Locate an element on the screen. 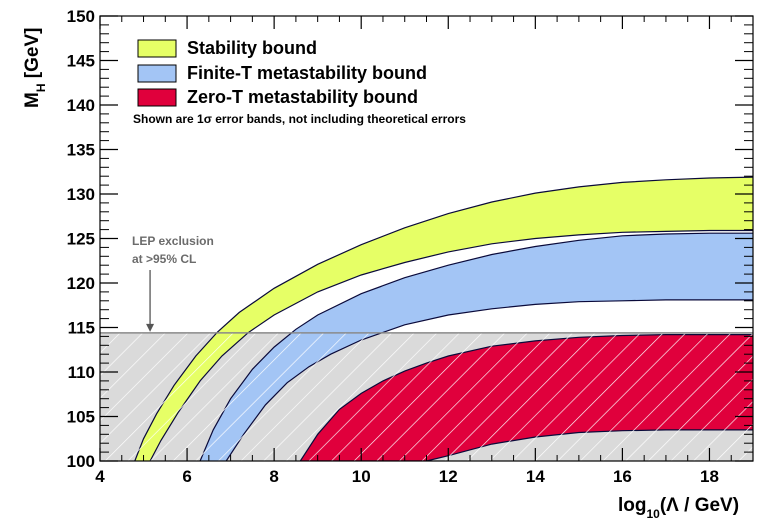  x-tick-label: 4 is located at coordinates (100, 476).